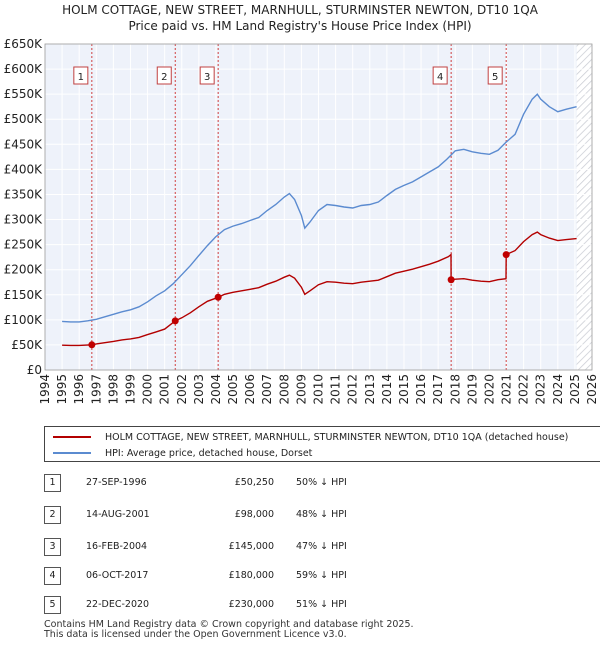 This screenshot has width=600, height=650. I want to click on sale-number-badge: 1, so click(52, 483).